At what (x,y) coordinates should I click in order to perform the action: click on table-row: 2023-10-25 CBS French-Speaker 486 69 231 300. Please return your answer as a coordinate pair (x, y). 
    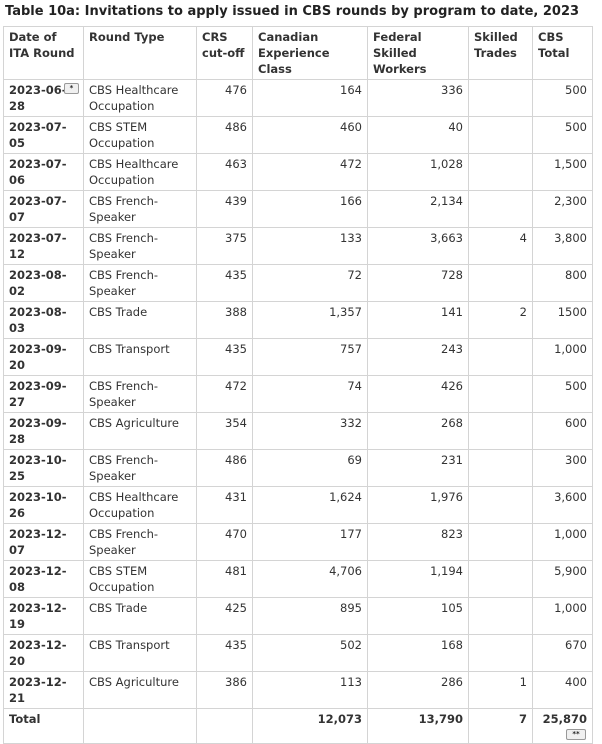
    Looking at the image, I should click on (298, 468).